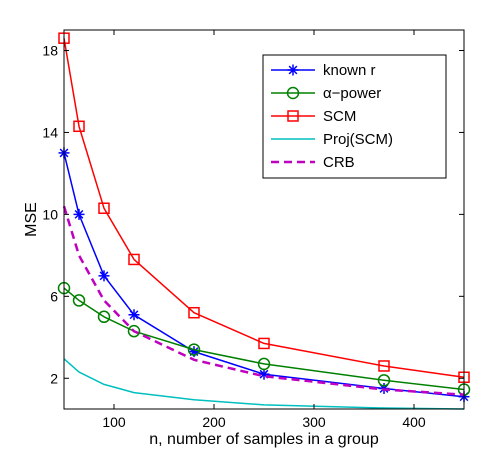  What do you see at coordinates (349, 70) in the screenshot?
I see `legend-label-known-r: known r` at bounding box center [349, 70].